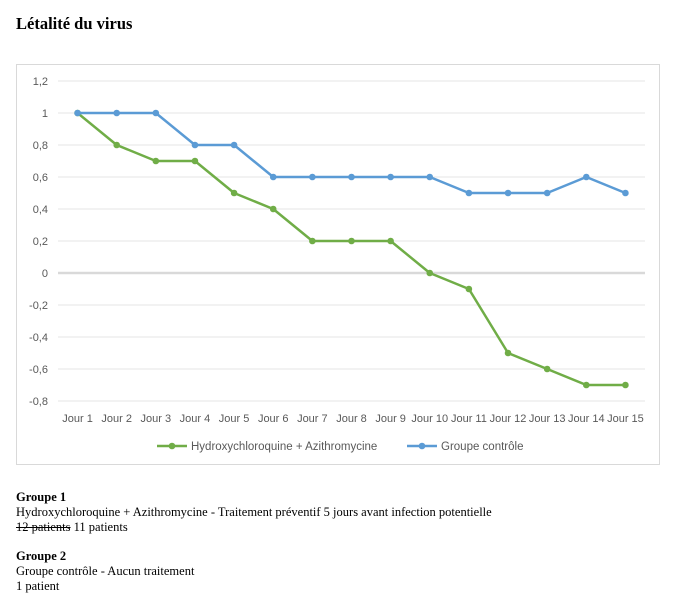  I want to click on x-tick-label: Jour 14, so click(586, 419).